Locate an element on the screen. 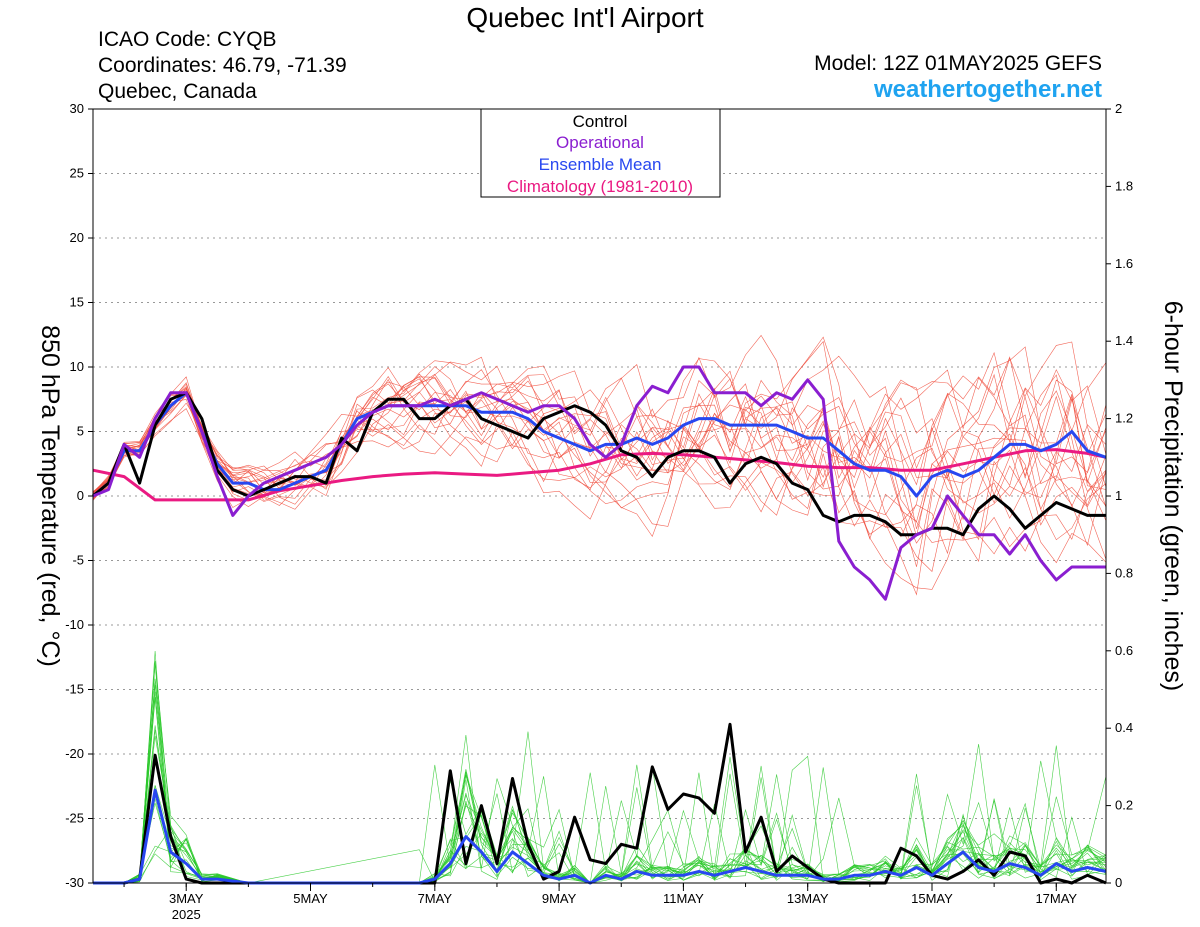  y-tick-label: 5 is located at coordinates (80, 431).